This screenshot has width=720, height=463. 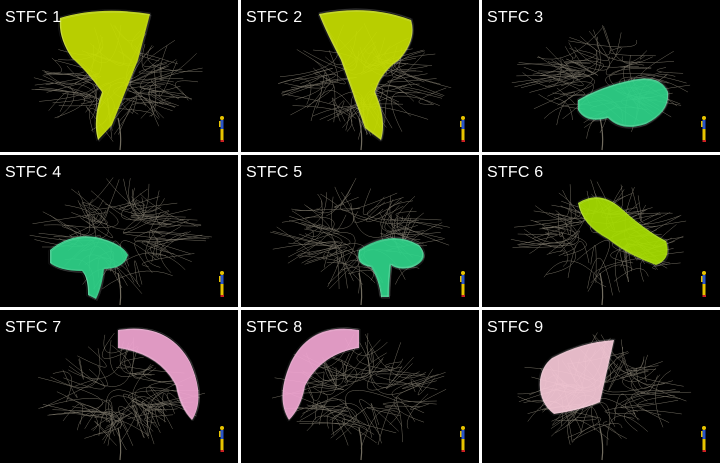 I want to click on stfc-panel: STFC 2, so click(x=360, y=76).